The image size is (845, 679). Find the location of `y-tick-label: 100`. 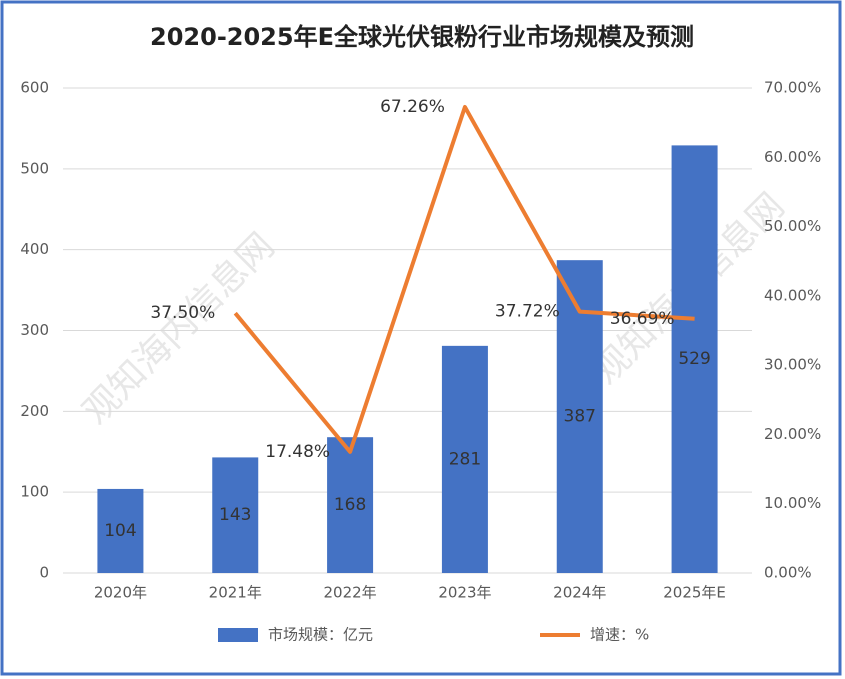

y-tick-label: 100 is located at coordinates (34, 492).